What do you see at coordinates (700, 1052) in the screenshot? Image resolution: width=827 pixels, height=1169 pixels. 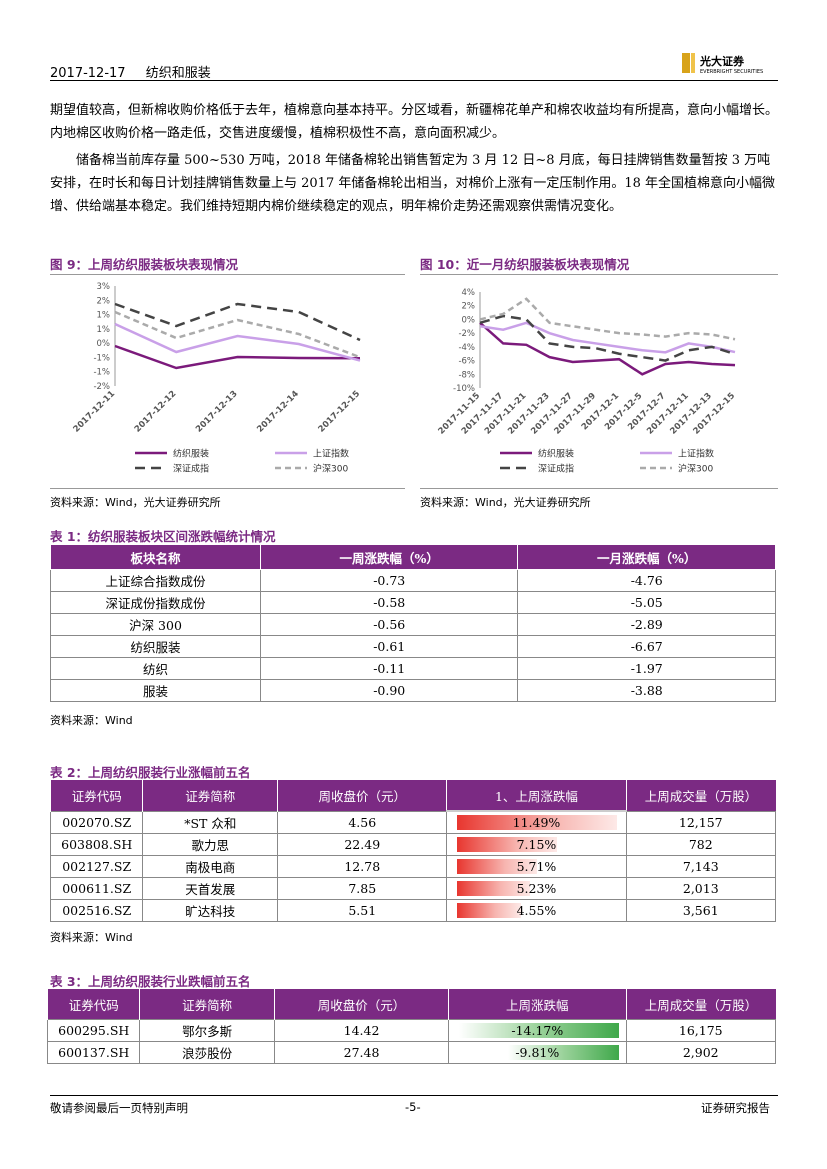 I see `table-cell: 2,902` at bounding box center [700, 1052].